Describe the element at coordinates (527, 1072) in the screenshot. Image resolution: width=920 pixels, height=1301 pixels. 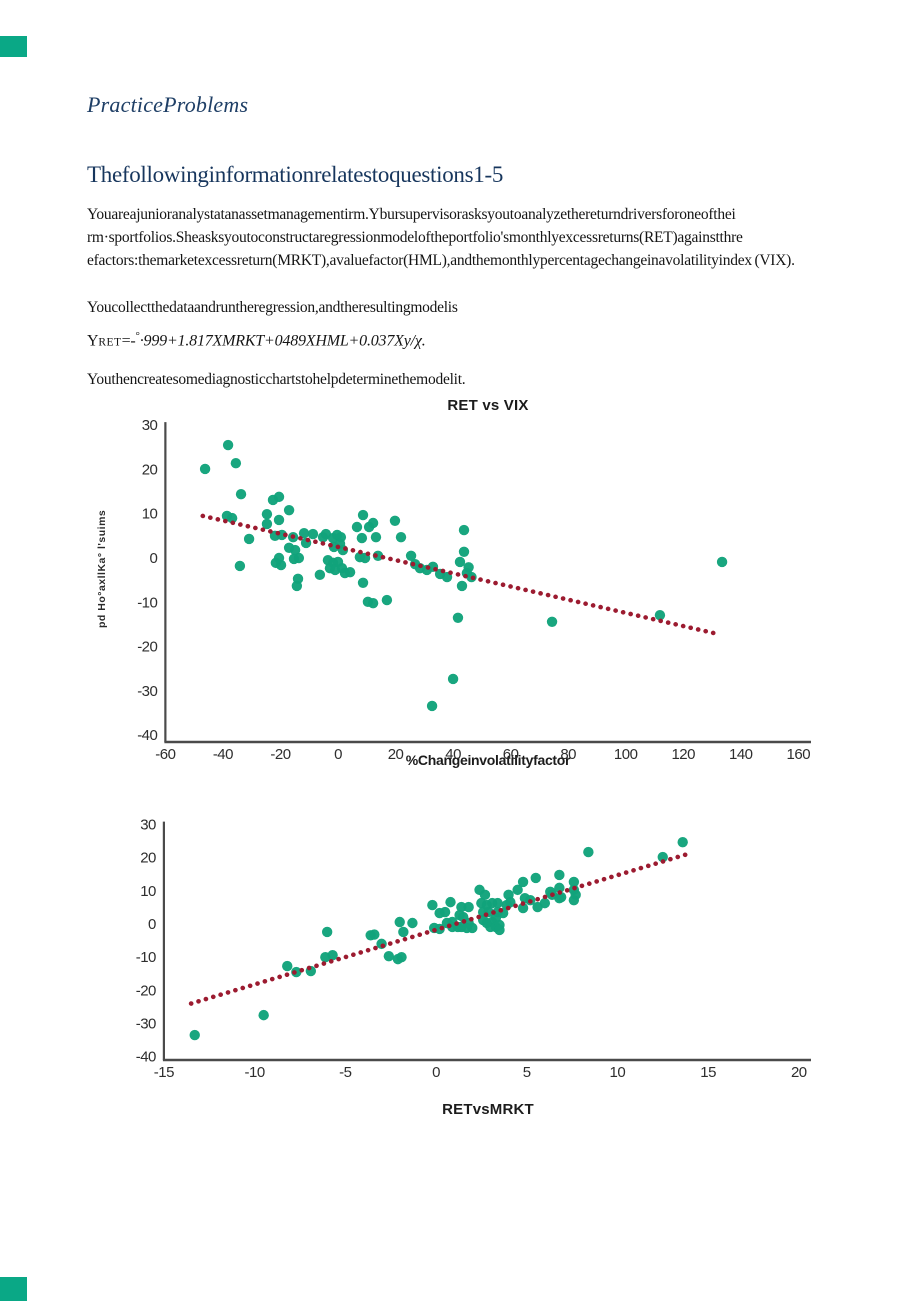
I see `svg-text: 5` at that location.